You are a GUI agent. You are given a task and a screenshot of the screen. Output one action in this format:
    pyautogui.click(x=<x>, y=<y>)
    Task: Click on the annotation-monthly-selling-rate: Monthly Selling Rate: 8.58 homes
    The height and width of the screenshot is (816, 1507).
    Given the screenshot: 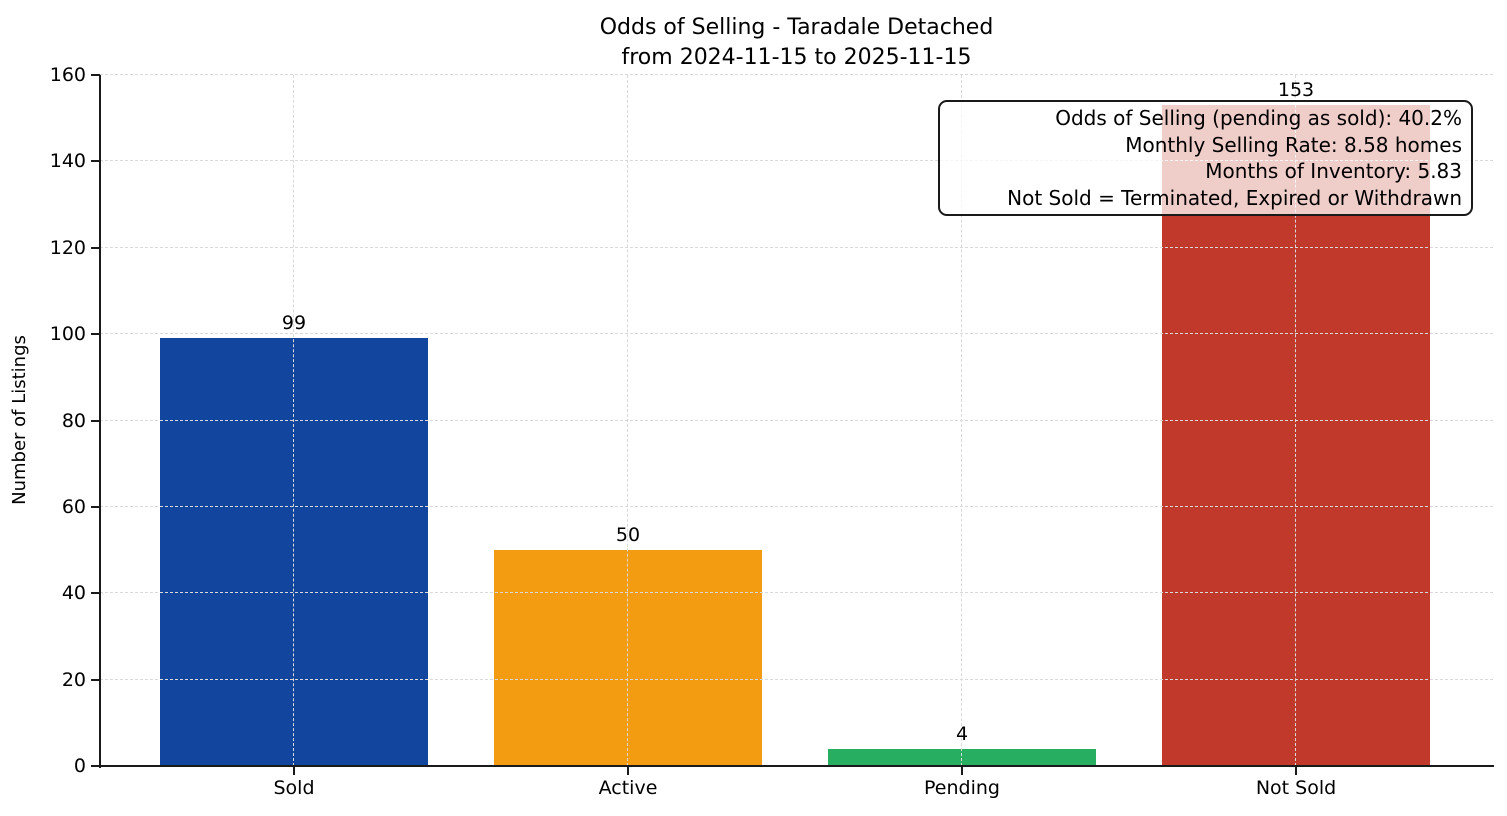 What is the action you would take?
    pyautogui.click(x=1293, y=144)
    